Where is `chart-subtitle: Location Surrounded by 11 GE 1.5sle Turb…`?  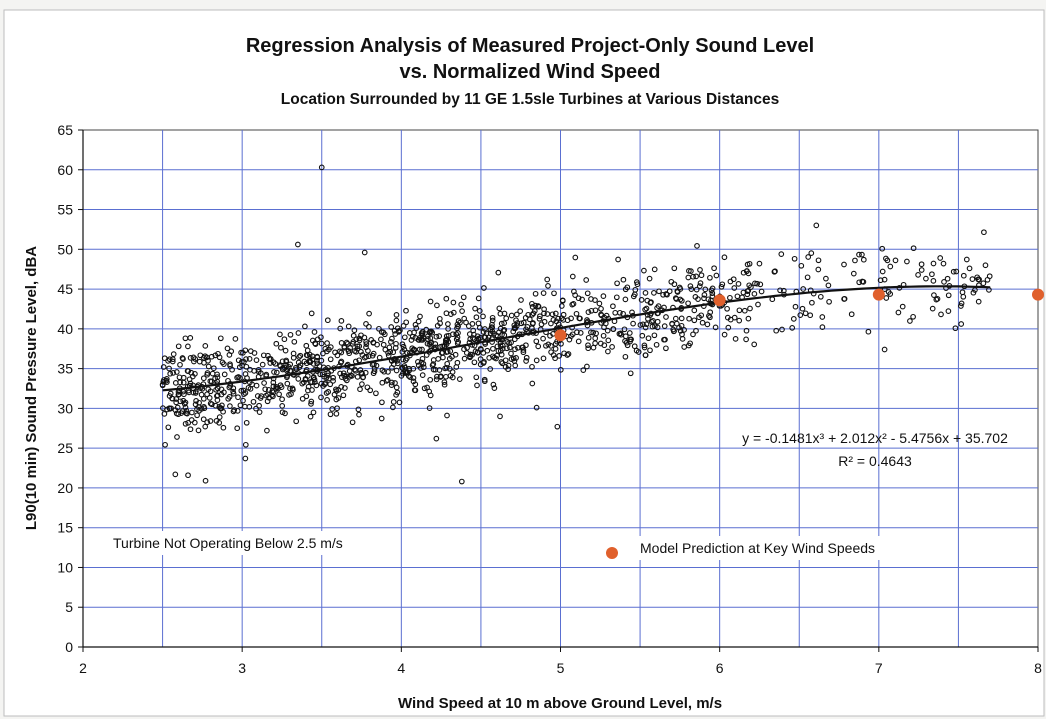 chart-subtitle: Location Surrounded by 11 GE 1.5sle Turb… is located at coordinates (530, 99).